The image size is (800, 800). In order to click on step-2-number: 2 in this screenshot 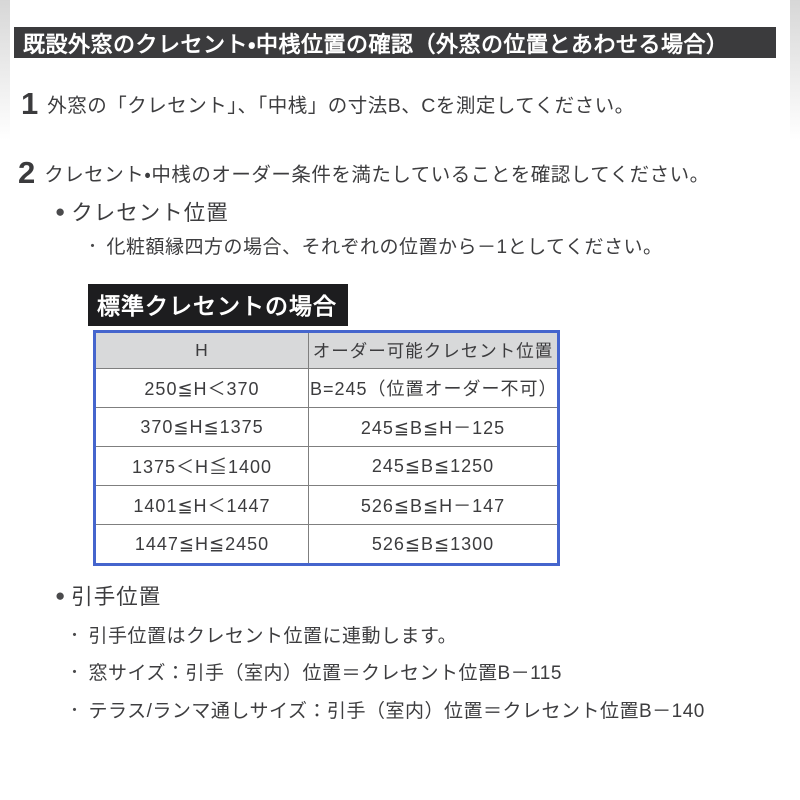, I will do `click(27, 172)`.